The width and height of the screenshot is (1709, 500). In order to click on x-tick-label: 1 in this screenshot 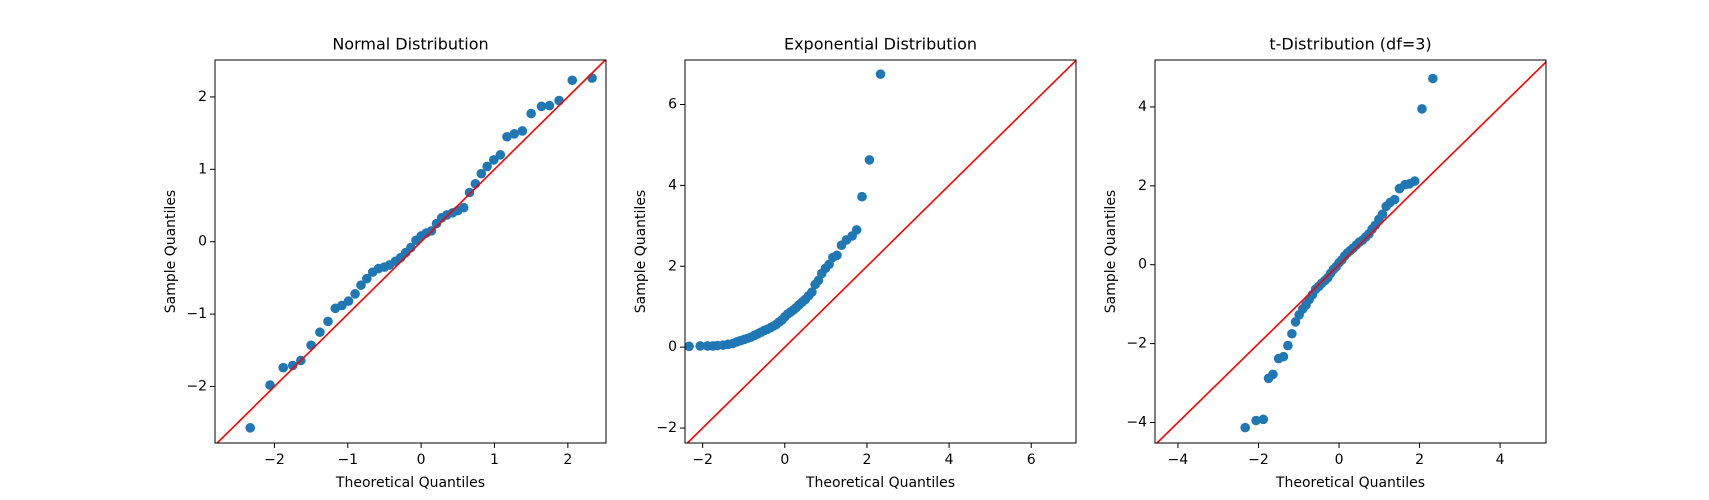, I will do `click(494, 460)`.